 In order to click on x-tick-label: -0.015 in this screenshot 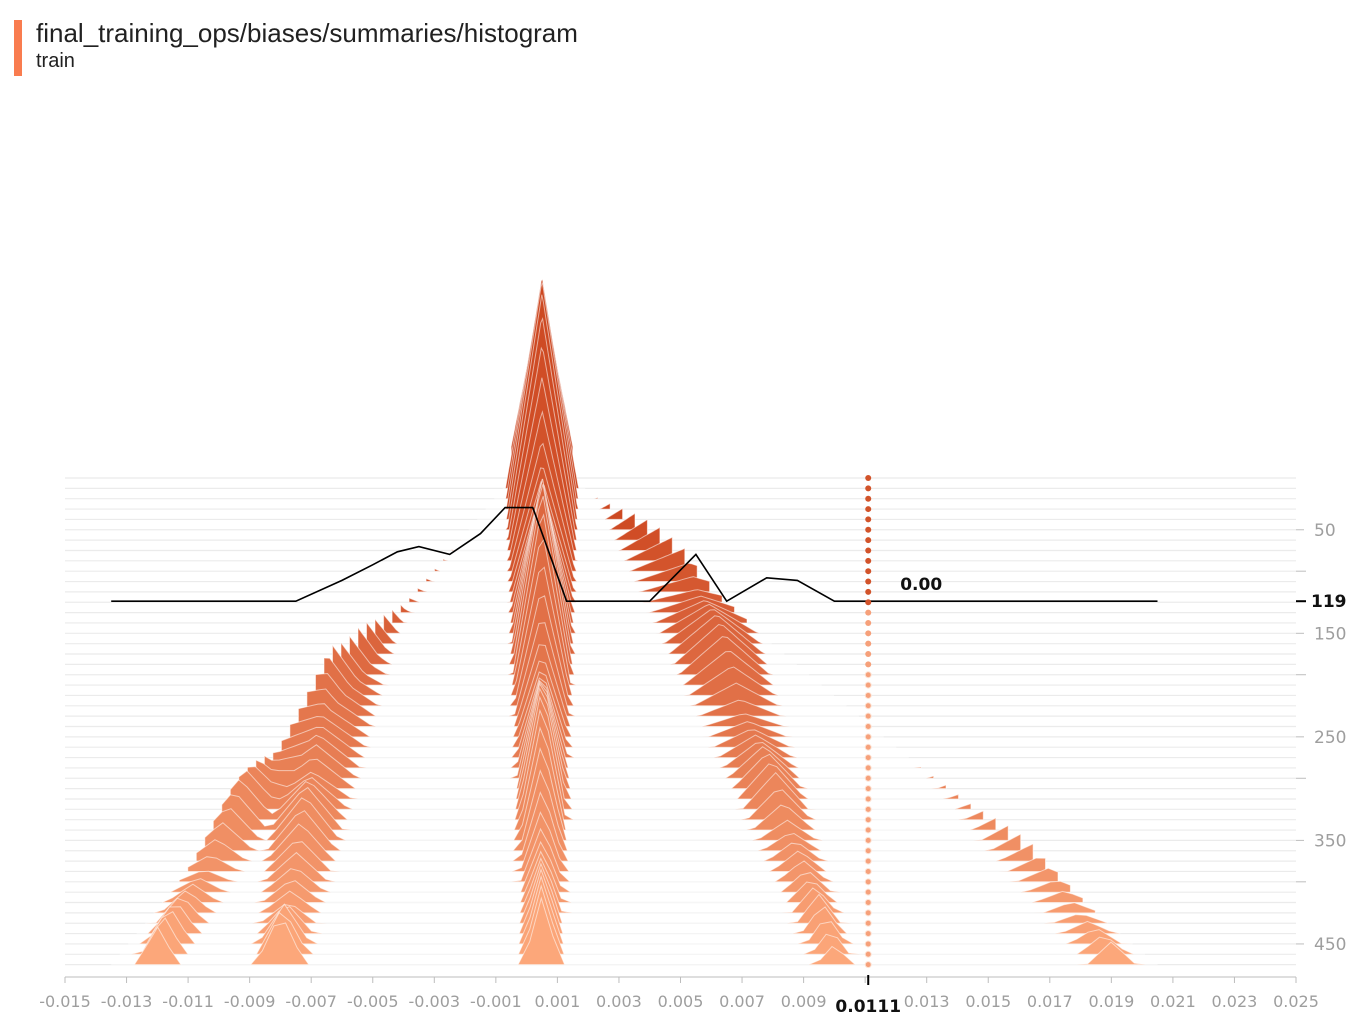, I will do `click(65, 1001)`.